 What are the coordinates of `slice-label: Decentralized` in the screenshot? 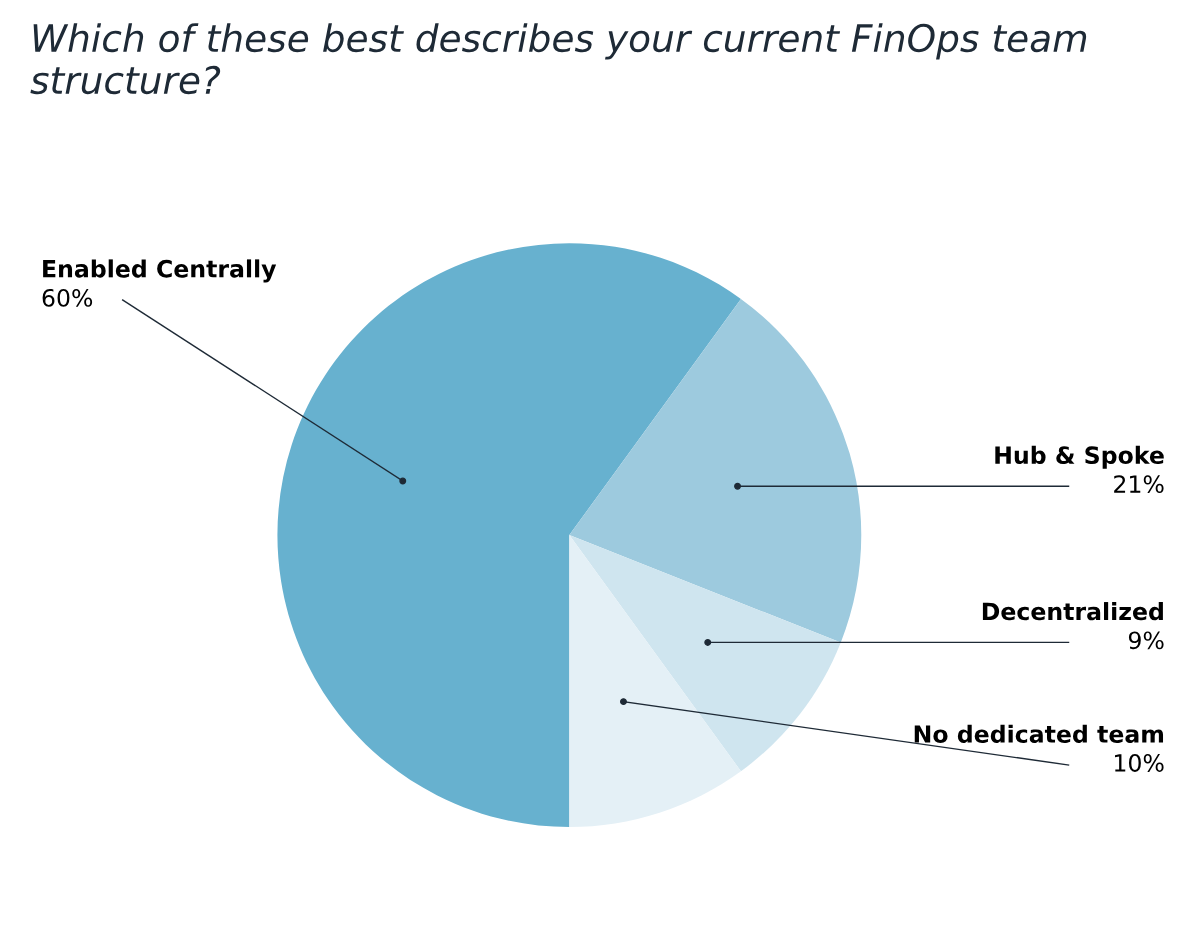 It's located at (1072, 611).